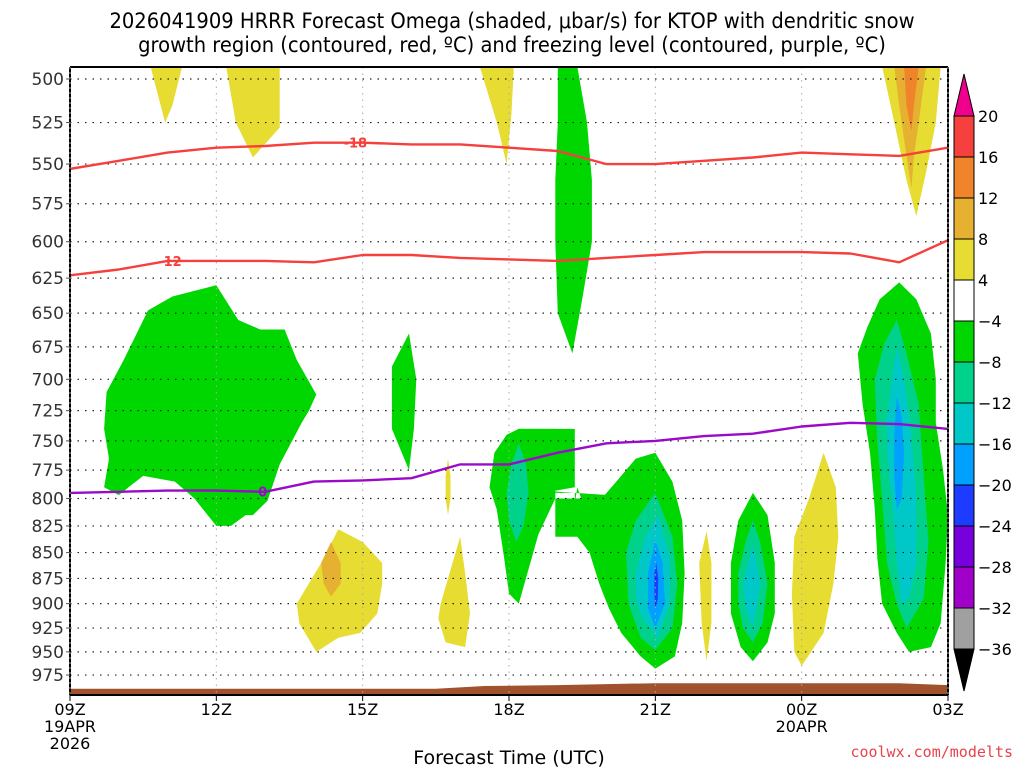  I want to click on omega-region-yellow-22z, so click(705, 596).